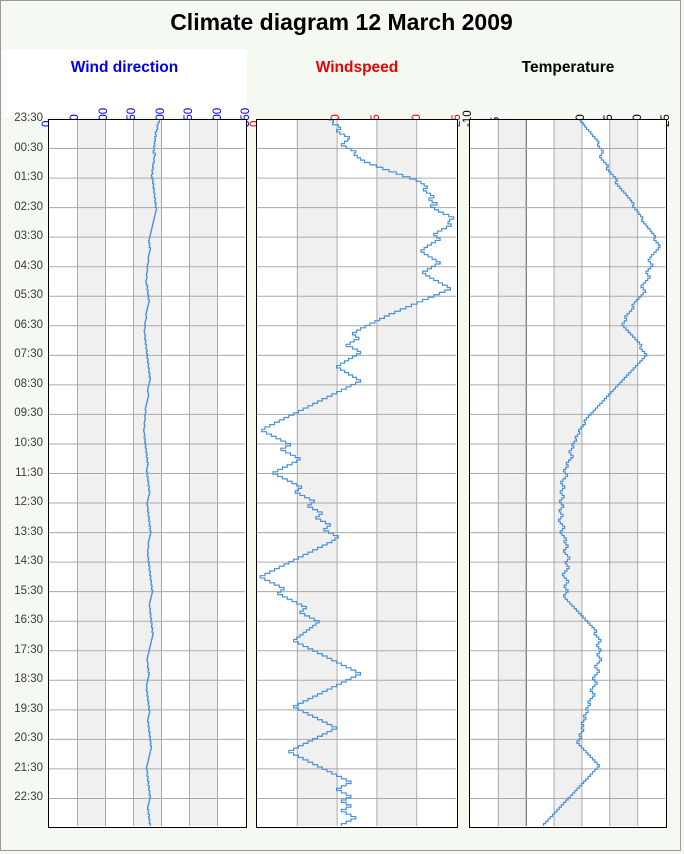 The image size is (684, 854). Describe the element at coordinates (568, 67) in the screenshot. I see `panel-heading-temperature: Temperature` at that location.